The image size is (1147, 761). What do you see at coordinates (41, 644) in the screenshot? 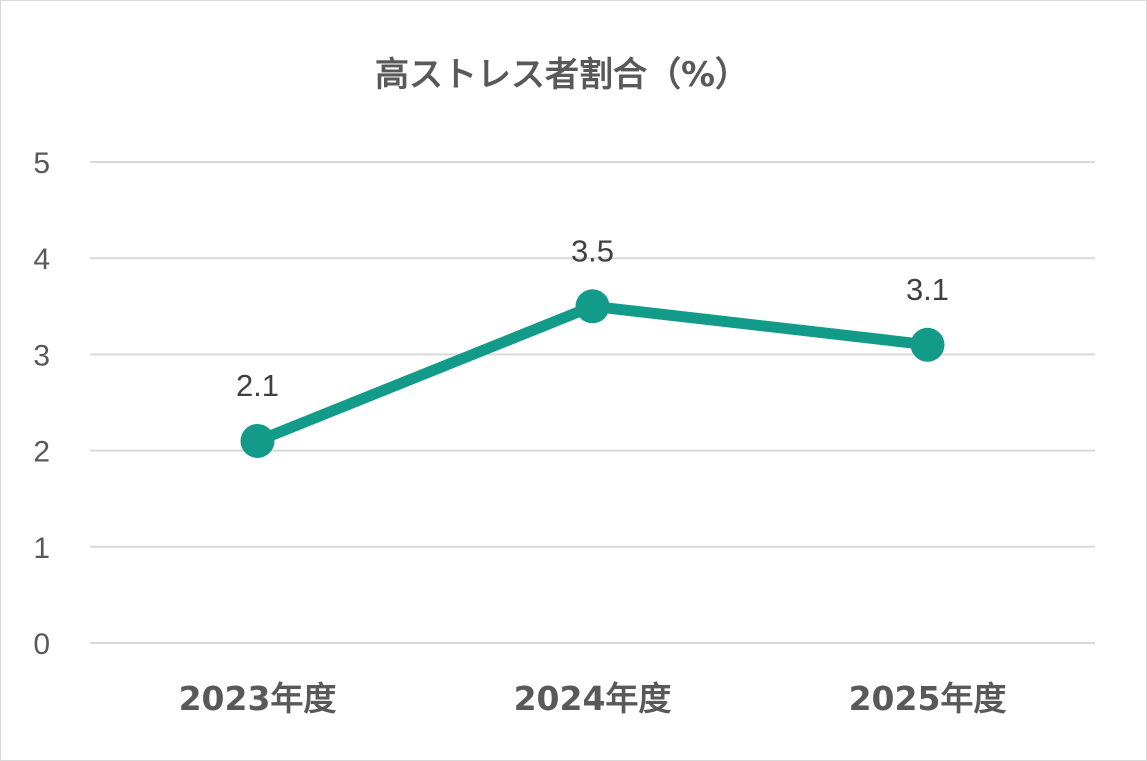
I see `y-tick-label: 0` at bounding box center [41, 644].